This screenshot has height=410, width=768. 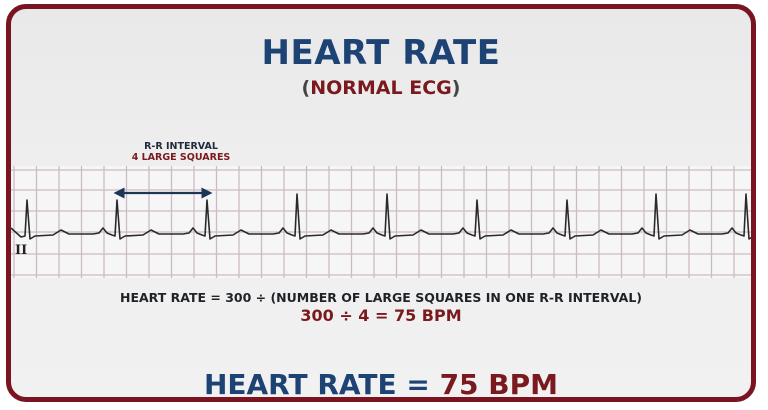 I want to click on result-prefix: HEART RATE =, so click(x=321, y=384).